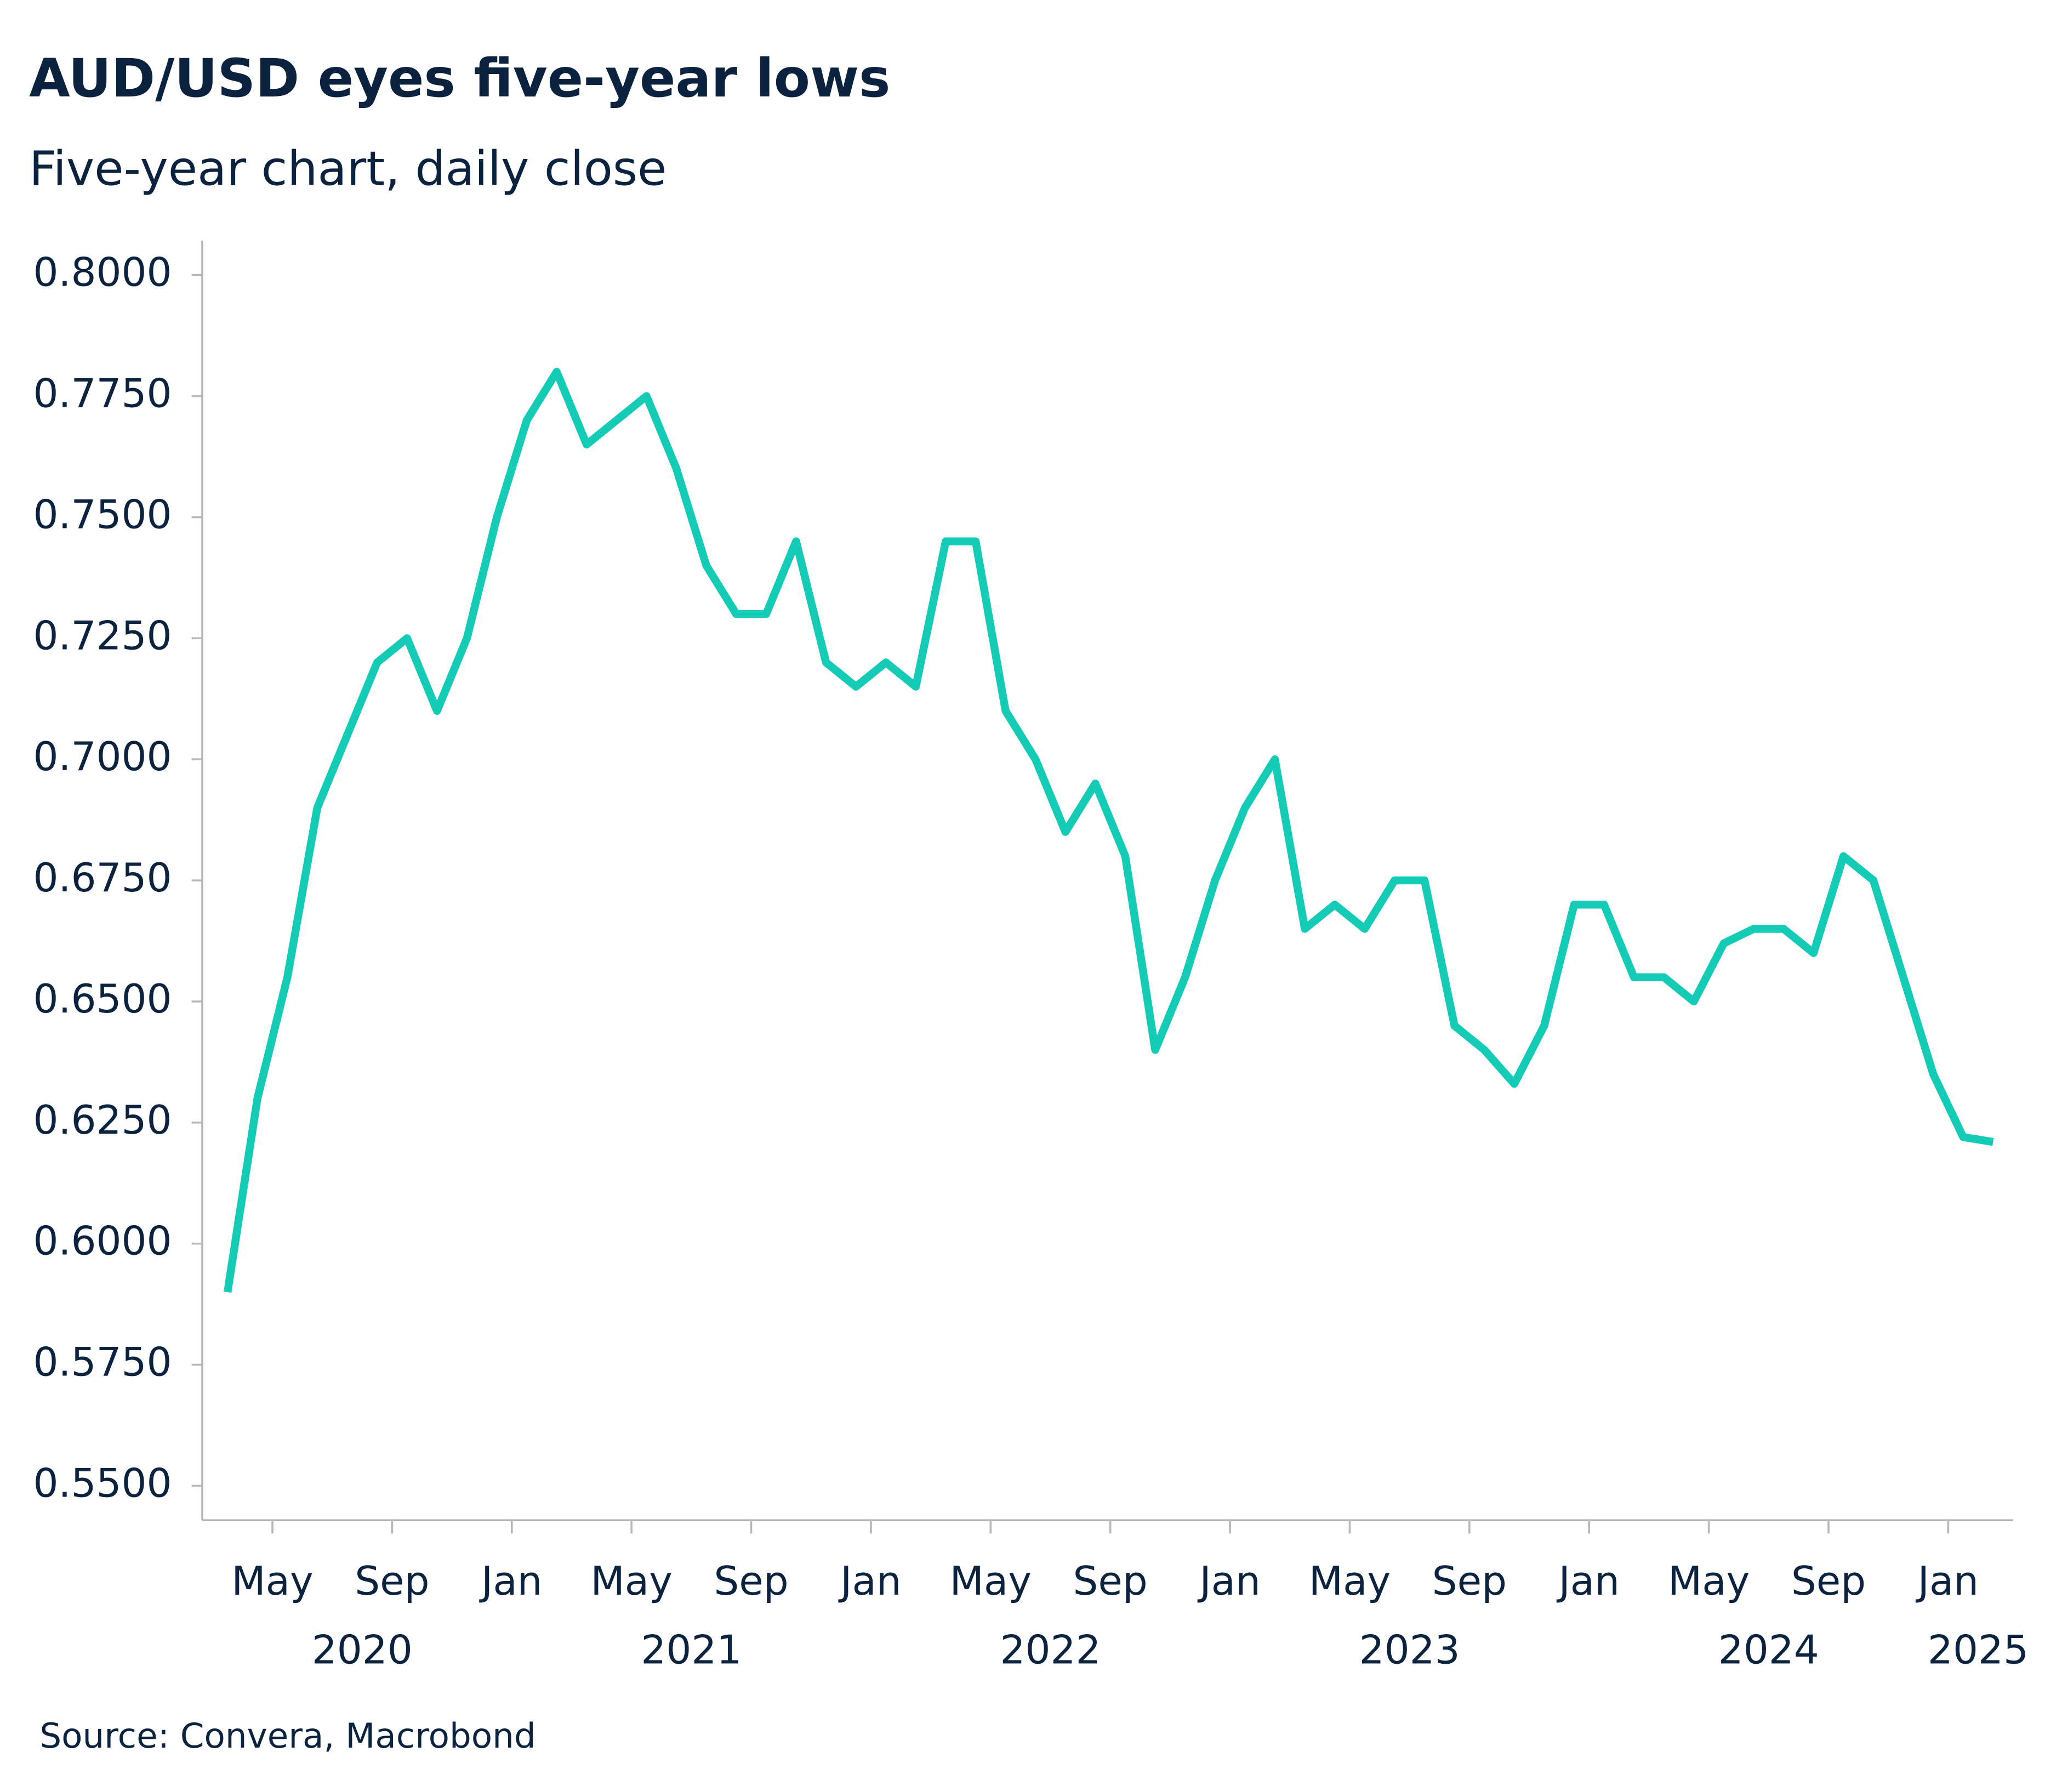 The width and height of the screenshot is (2062, 1792). What do you see at coordinates (103, 1242) in the screenshot?
I see `y-tick-label: 0.6000` at bounding box center [103, 1242].